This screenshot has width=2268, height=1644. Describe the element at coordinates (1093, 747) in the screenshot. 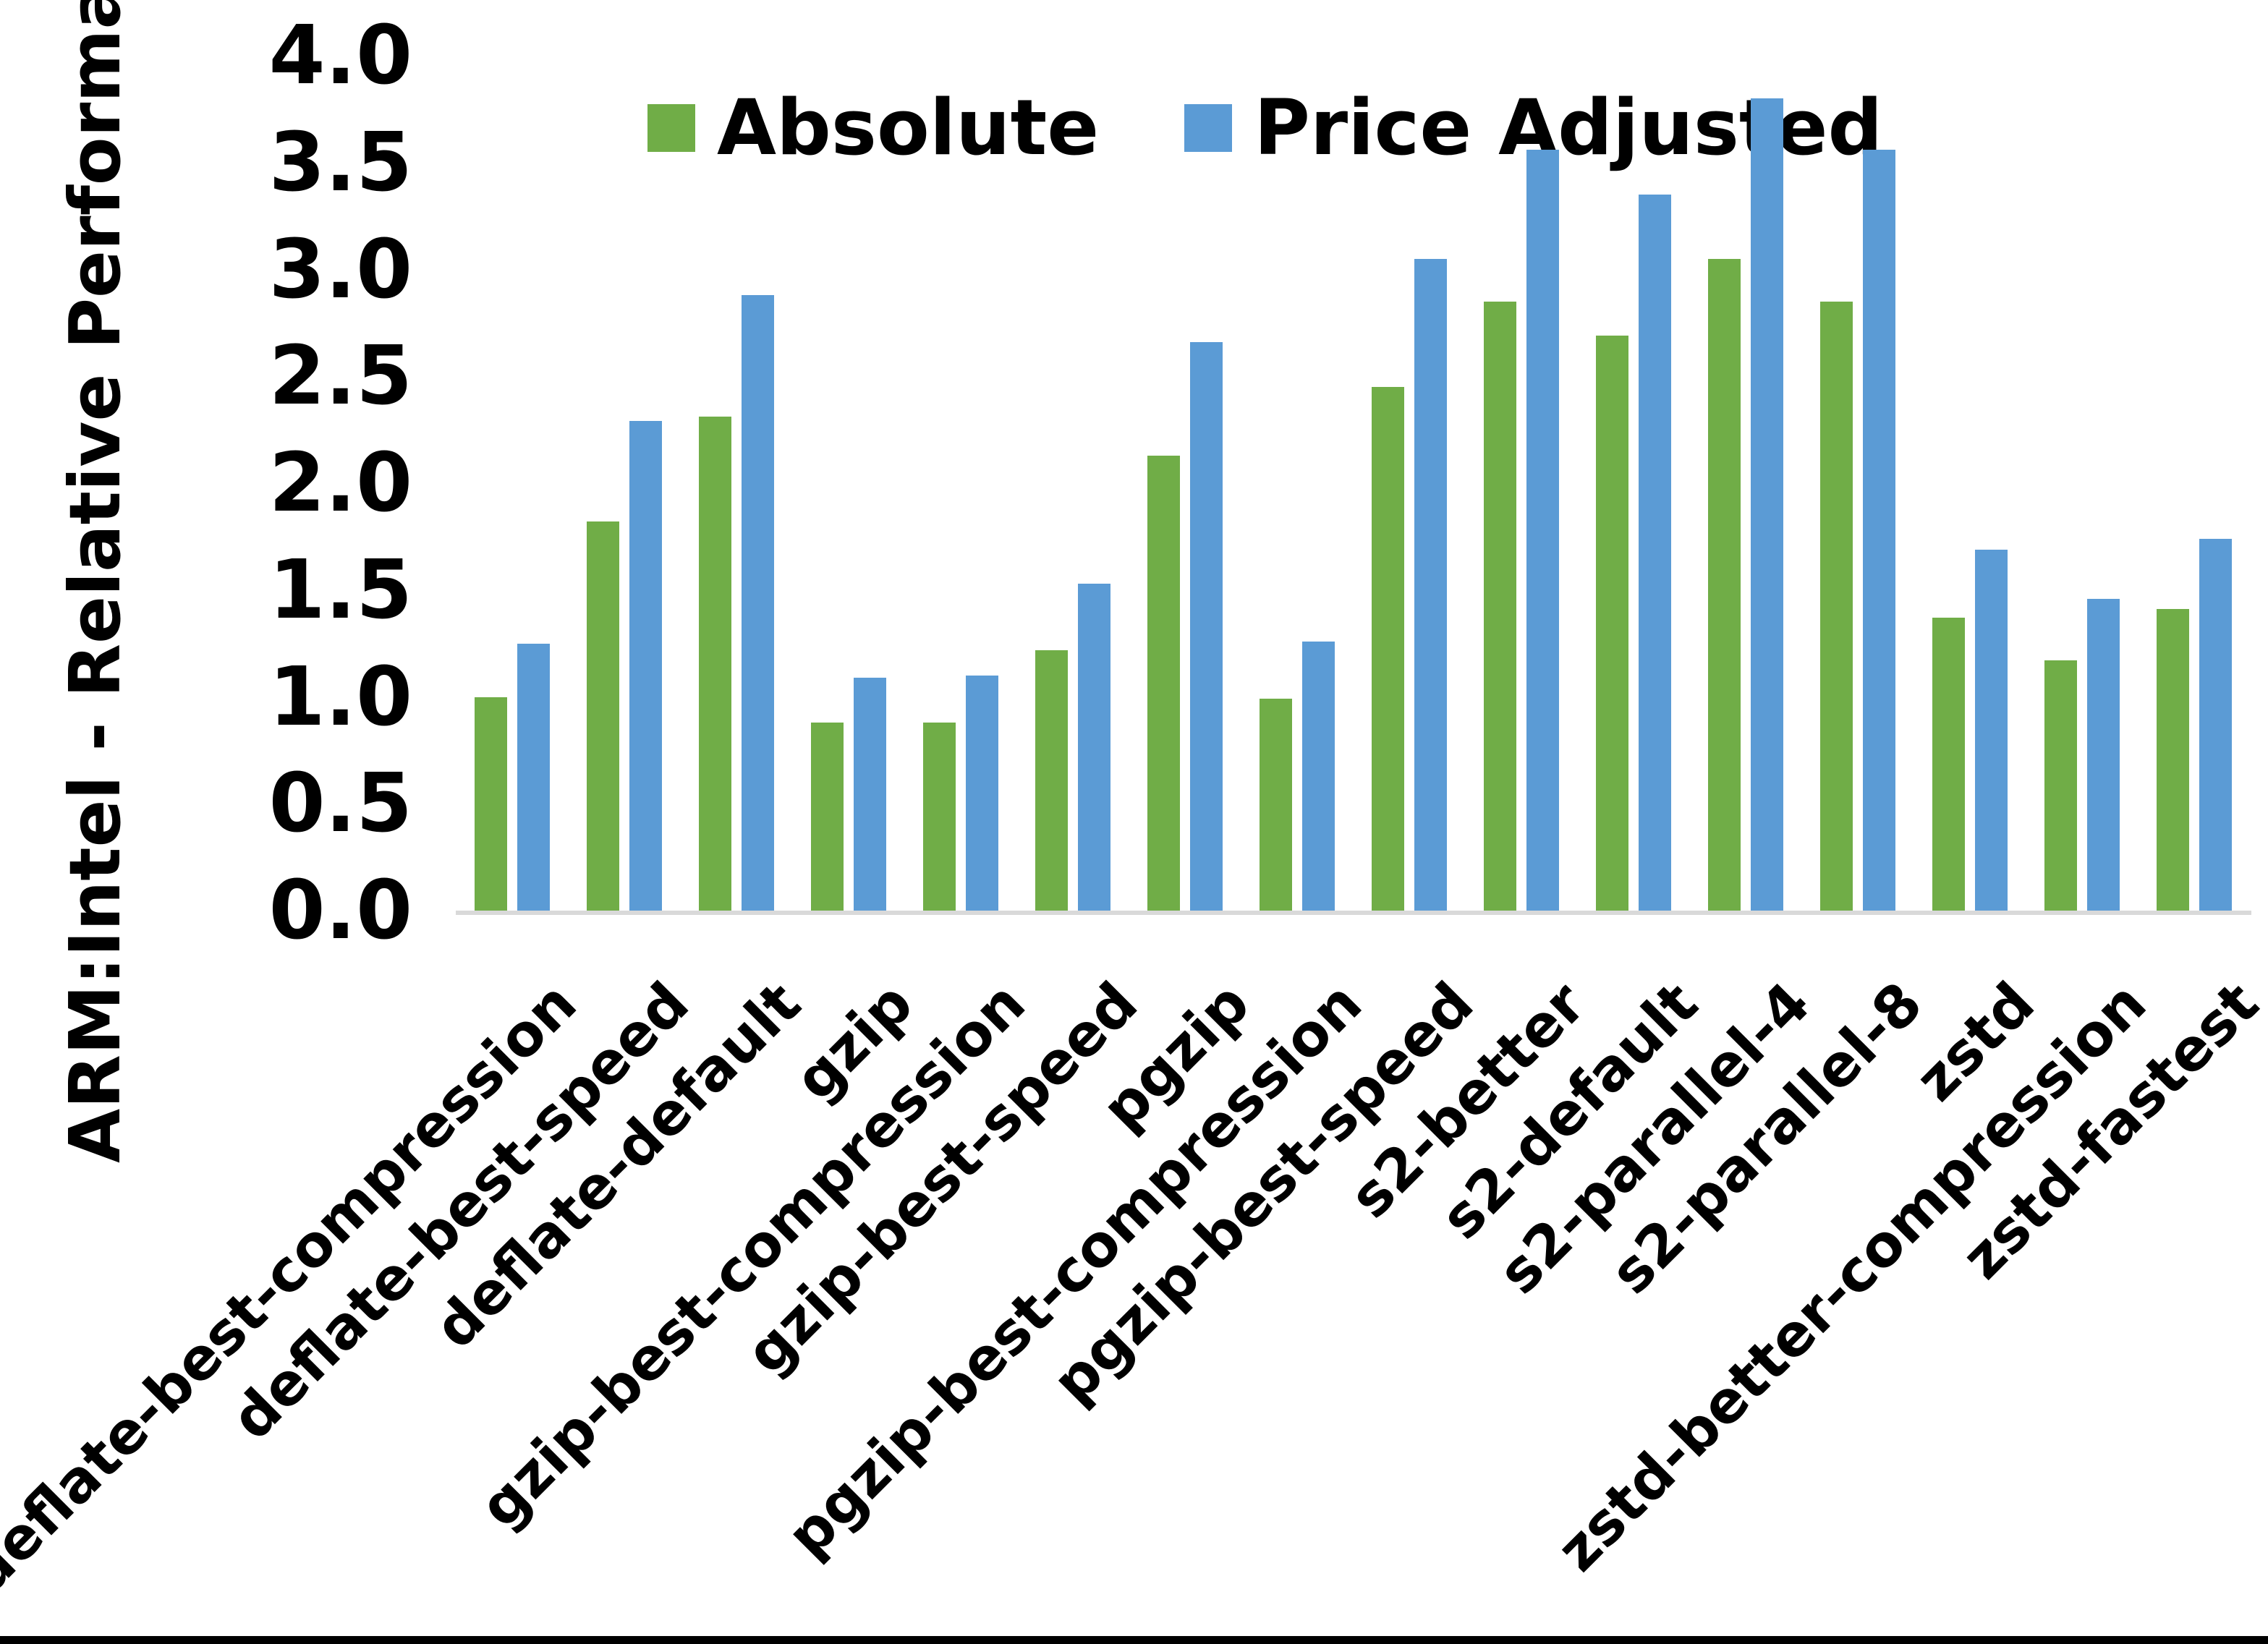

I see `bar-price-adjusted-gzip-best-speed` at that location.